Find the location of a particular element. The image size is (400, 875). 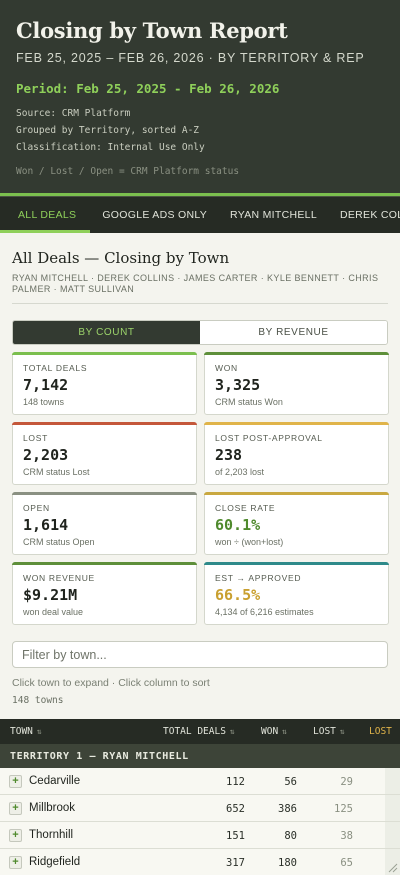

tab-ryan-mitchell: RYAN MITCHELL is located at coordinates (273, 215).